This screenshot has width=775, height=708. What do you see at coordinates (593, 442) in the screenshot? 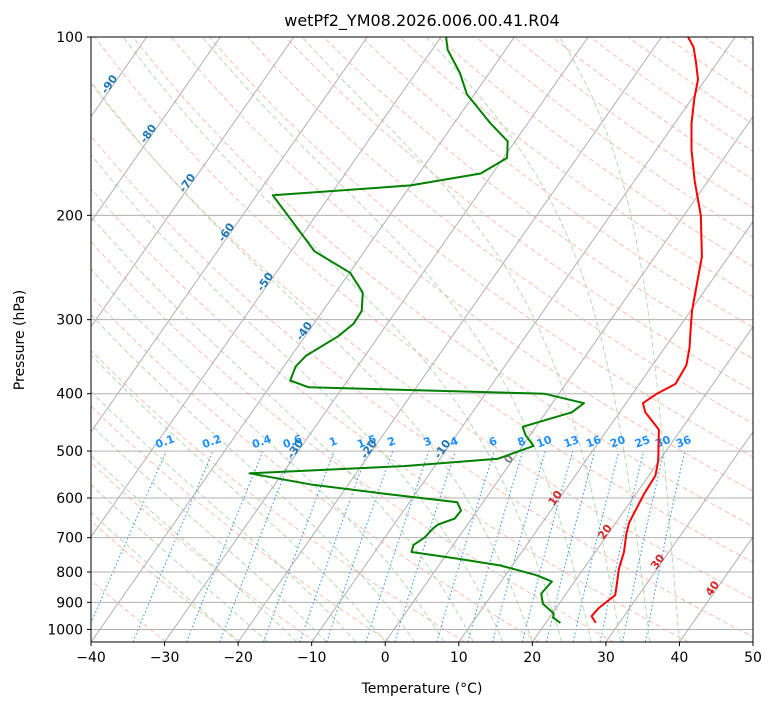
I see `mixing-ratio-label: 16` at bounding box center [593, 442].